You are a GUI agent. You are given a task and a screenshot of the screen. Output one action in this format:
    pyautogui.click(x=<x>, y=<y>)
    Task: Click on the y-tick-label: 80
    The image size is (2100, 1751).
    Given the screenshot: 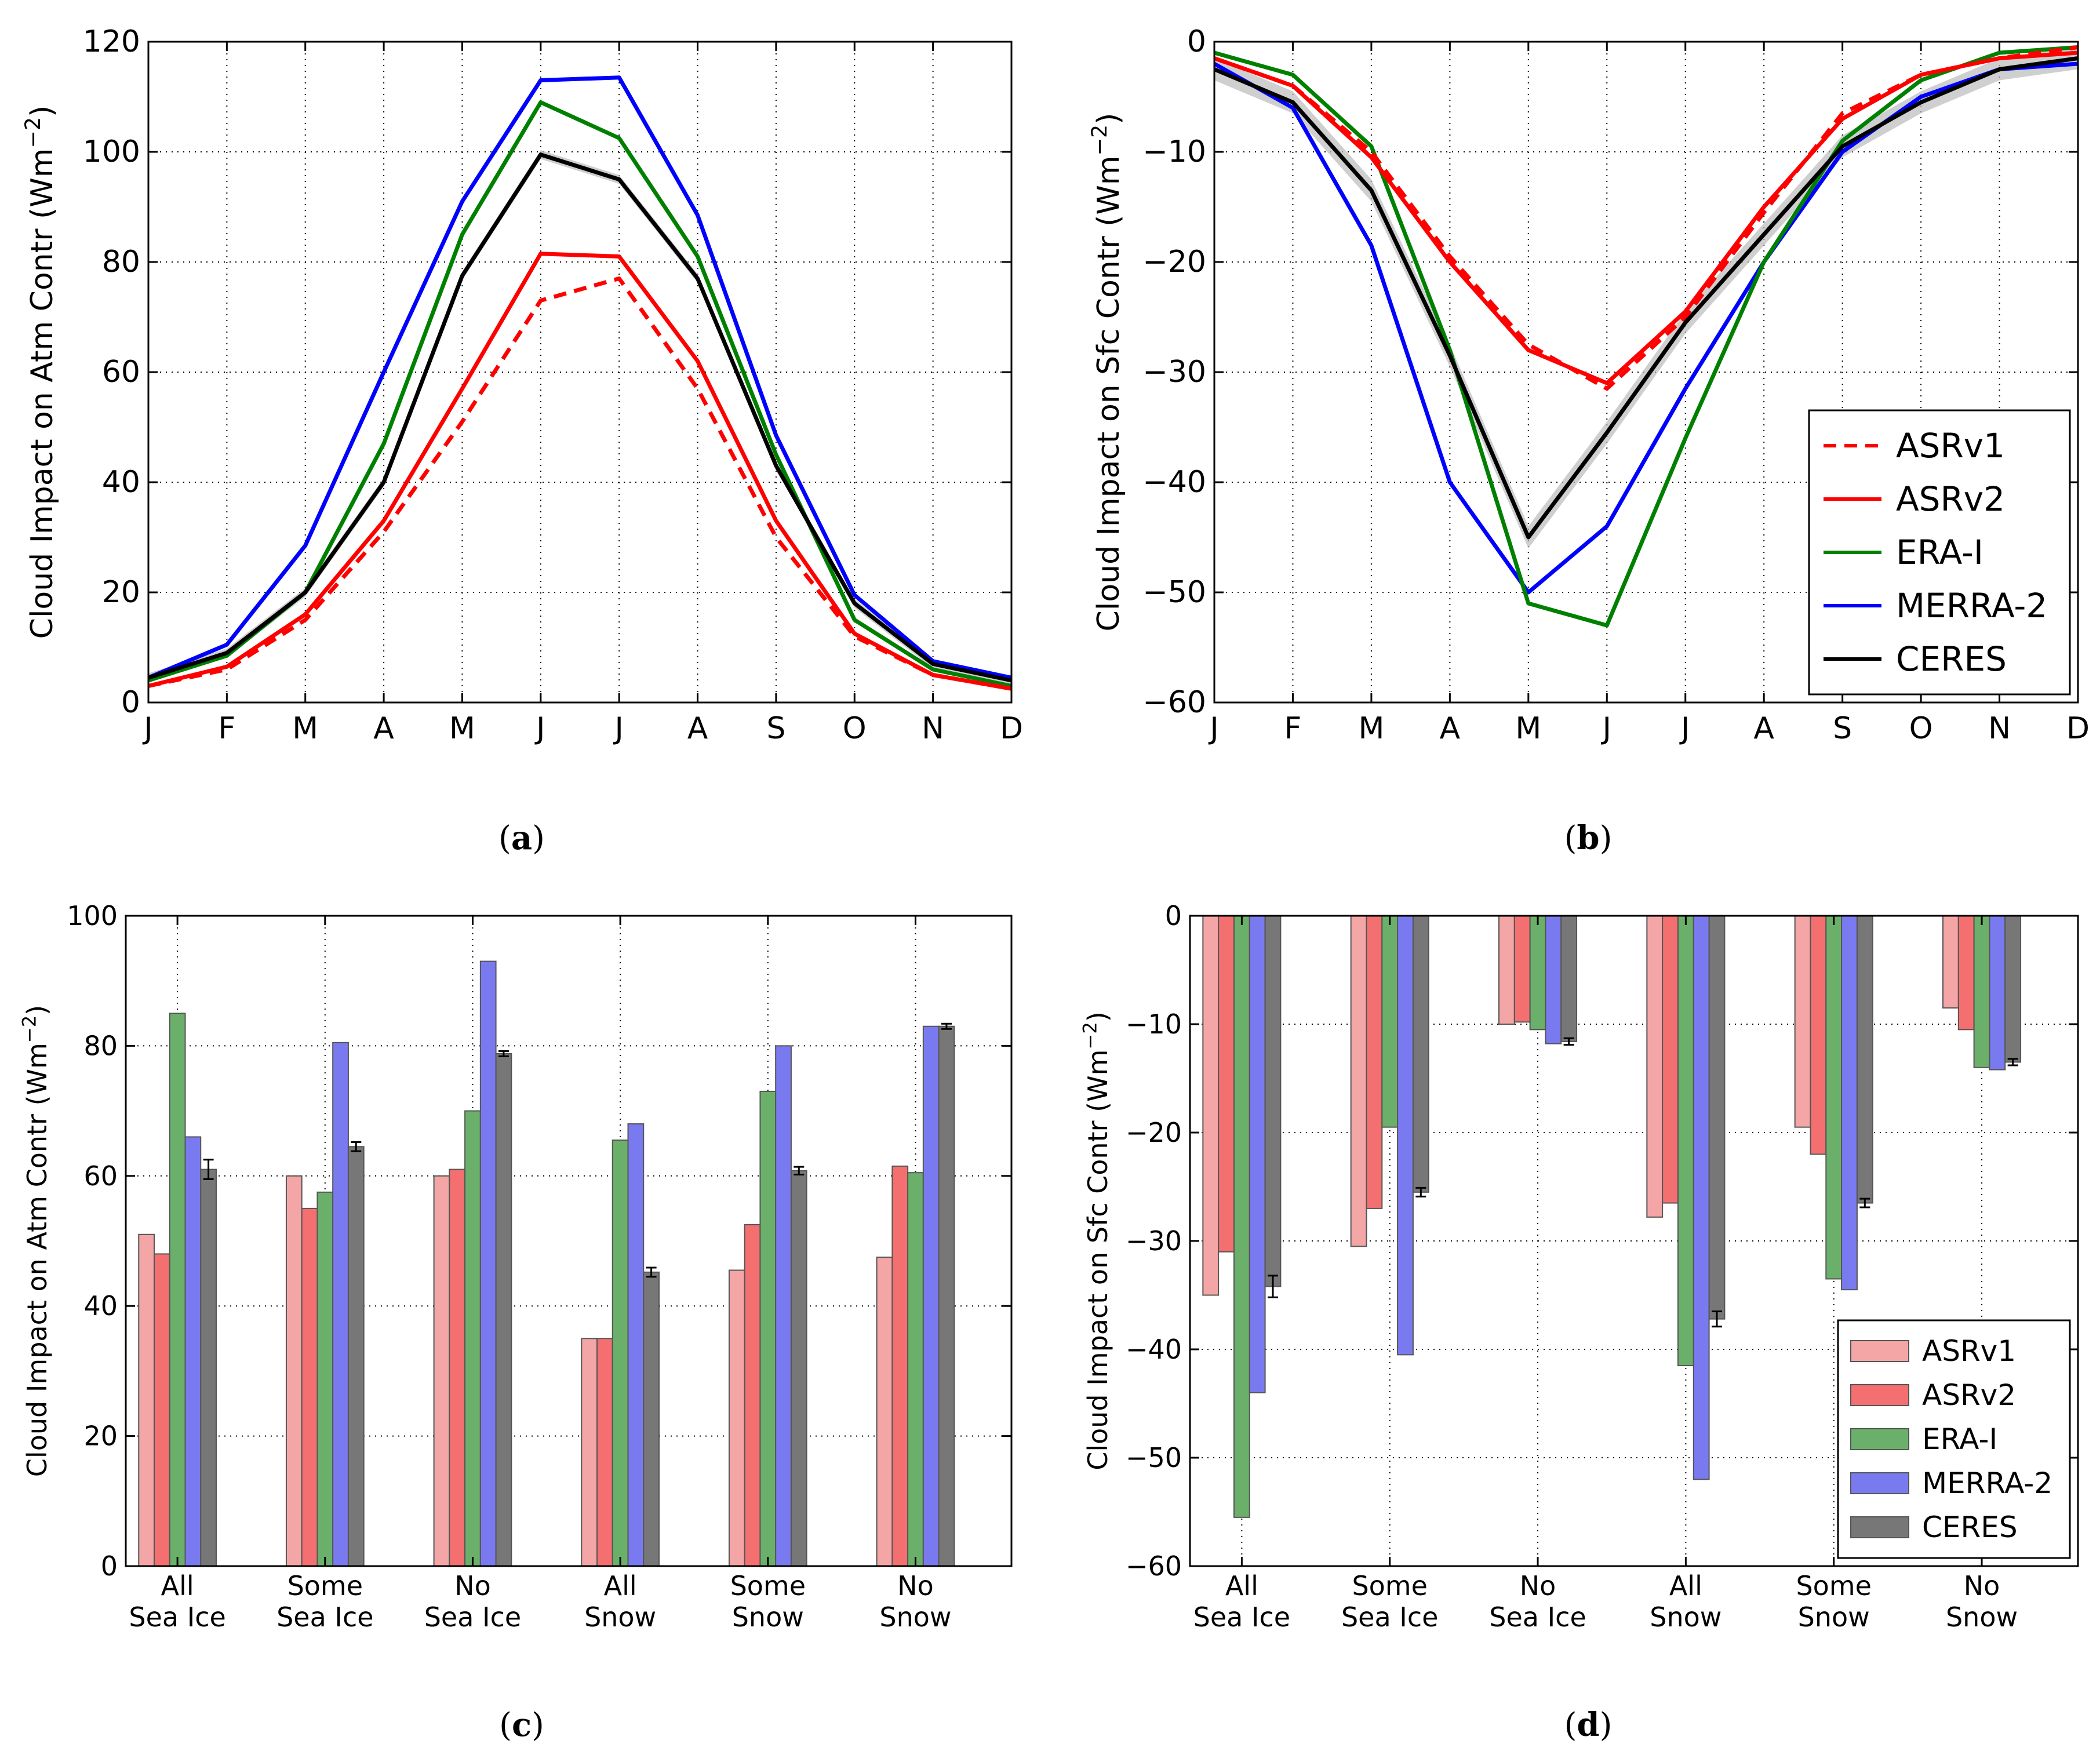 What is the action you would take?
    pyautogui.click(x=100, y=1045)
    